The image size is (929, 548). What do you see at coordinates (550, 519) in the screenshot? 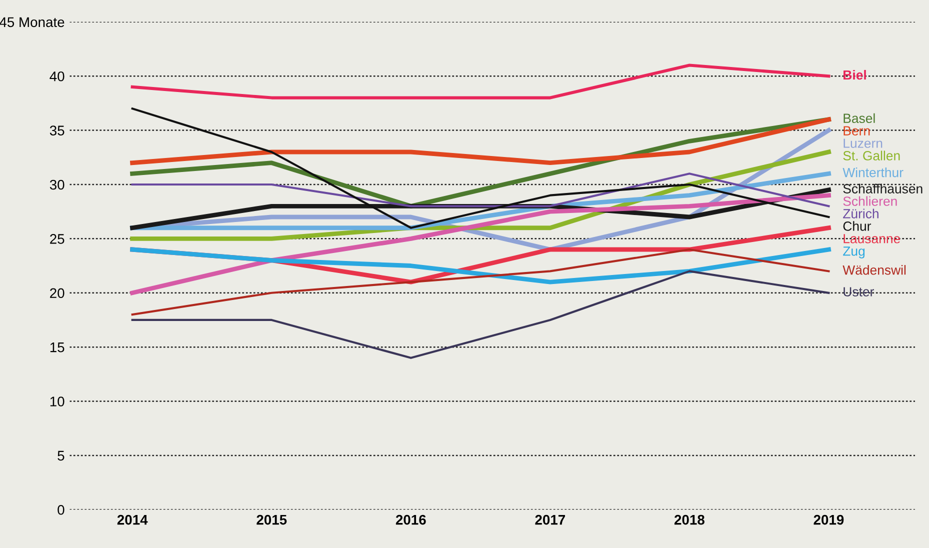
I see `x-tick-label: 2017` at bounding box center [550, 519].